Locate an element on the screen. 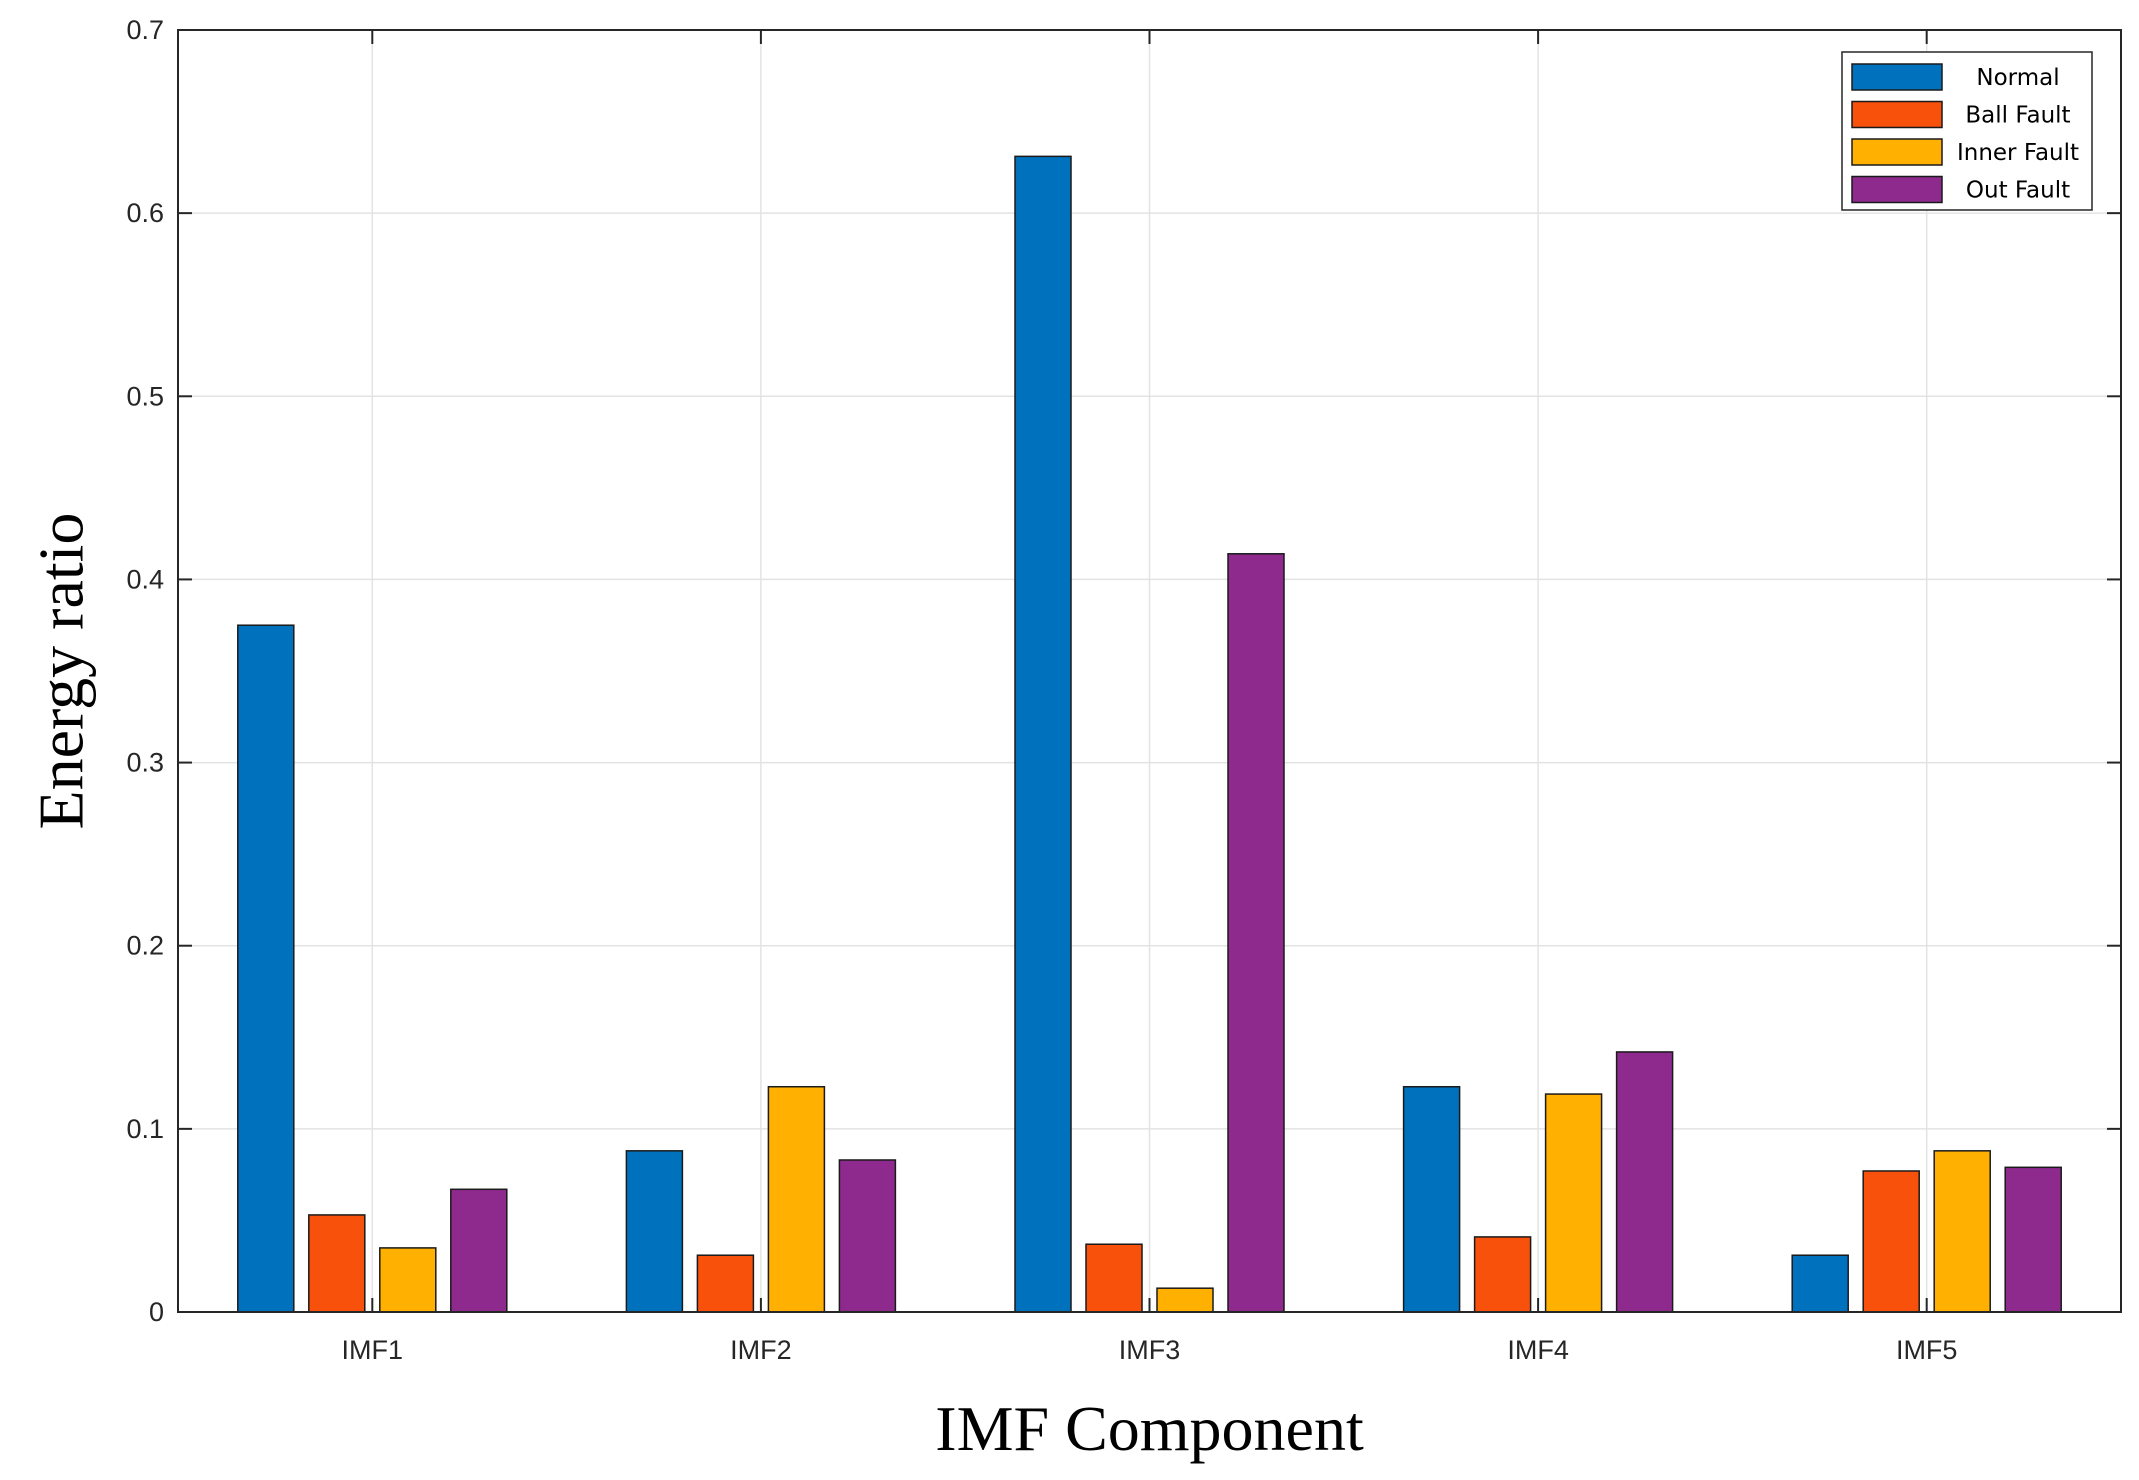 This screenshot has width=2139, height=1480. legend-label-normal: Normal is located at coordinates (2017, 78).